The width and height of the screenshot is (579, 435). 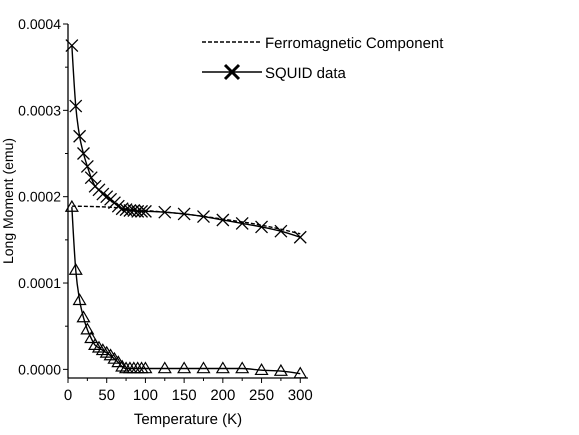 What do you see at coordinates (223, 395) in the screenshot?
I see `x-tick-label: 200` at bounding box center [223, 395].